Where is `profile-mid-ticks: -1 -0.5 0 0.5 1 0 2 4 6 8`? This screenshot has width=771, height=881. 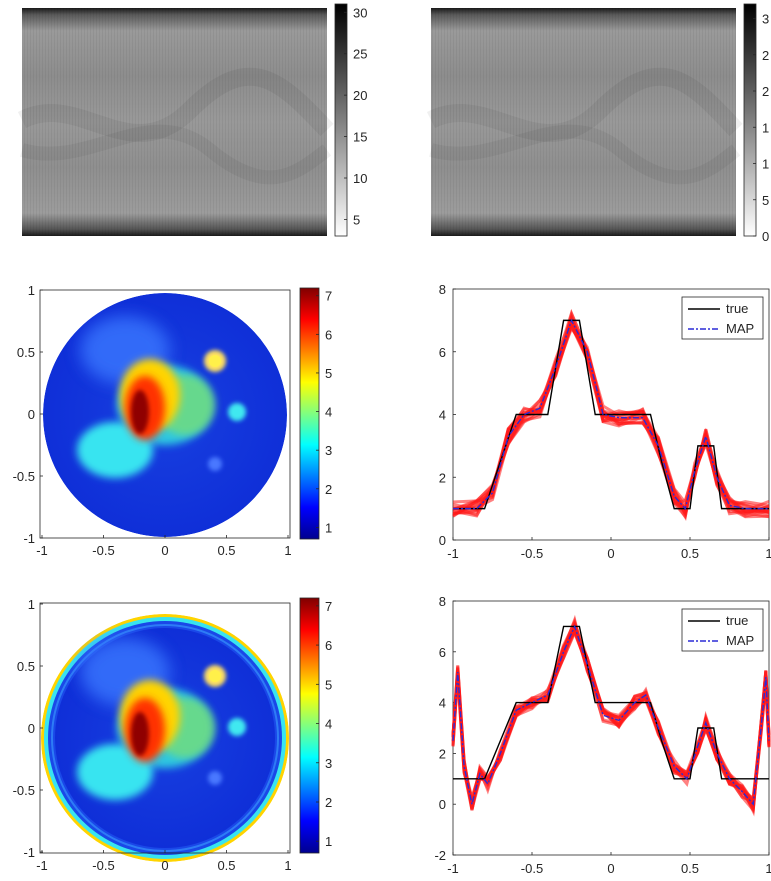
profile-mid-ticks: -1 -0.5 0 0.5 1 0 2 4 6 8 is located at coordinates (605, 421).